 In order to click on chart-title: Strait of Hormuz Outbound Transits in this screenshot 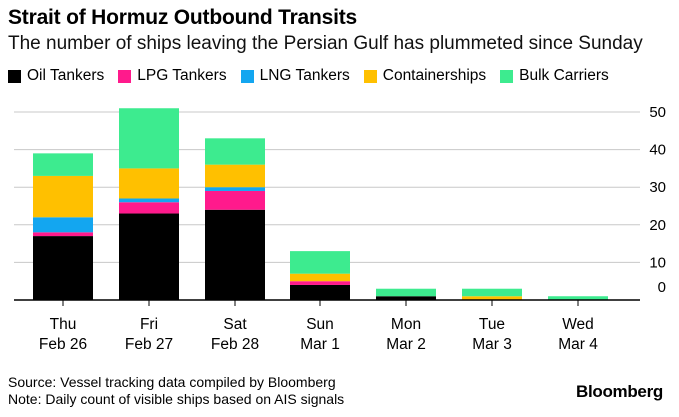, I will do `click(183, 17)`.